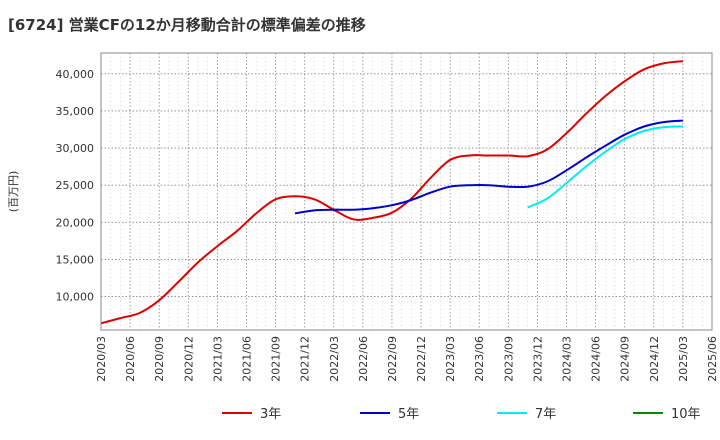 The image size is (720, 440). I want to click on x-tick-label: 2024/03, so click(567, 359).